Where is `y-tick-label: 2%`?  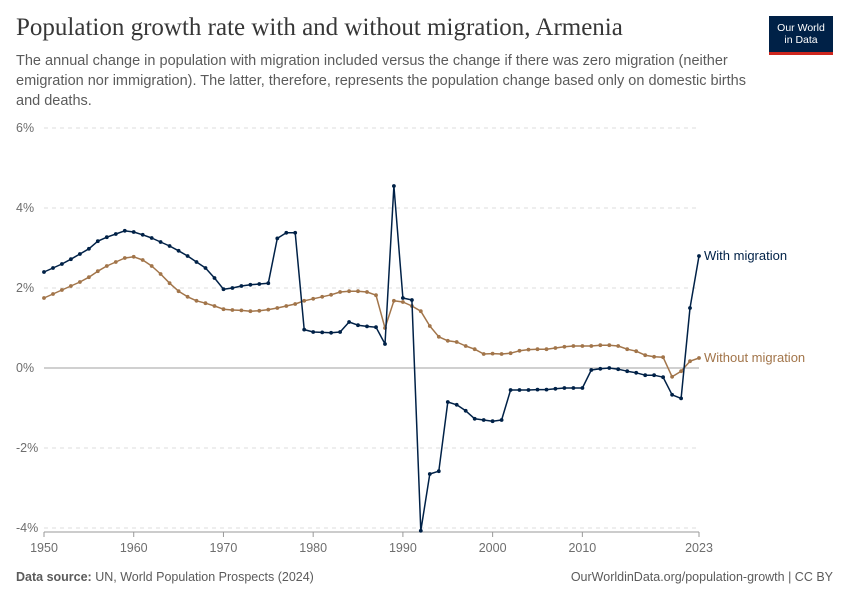
y-tick-label: 2% is located at coordinates (25, 288).